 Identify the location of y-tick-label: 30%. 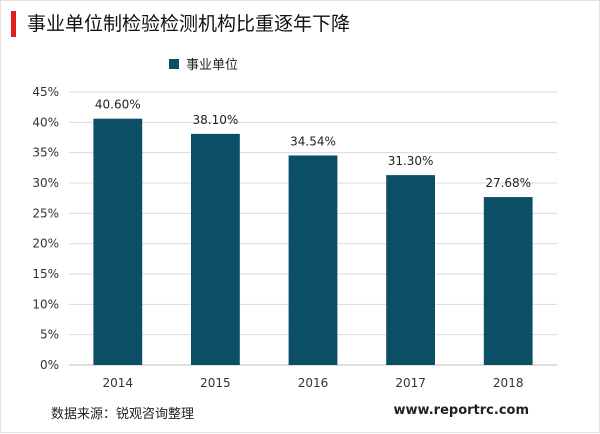
(45, 183).